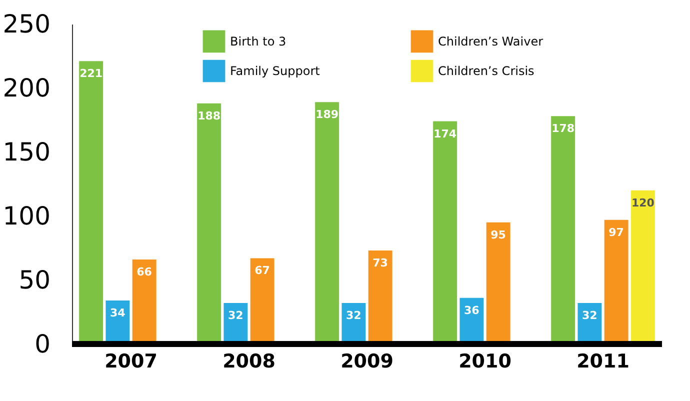  What do you see at coordinates (472, 310) in the screenshot?
I see `data-label: 36` at bounding box center [472, 310].